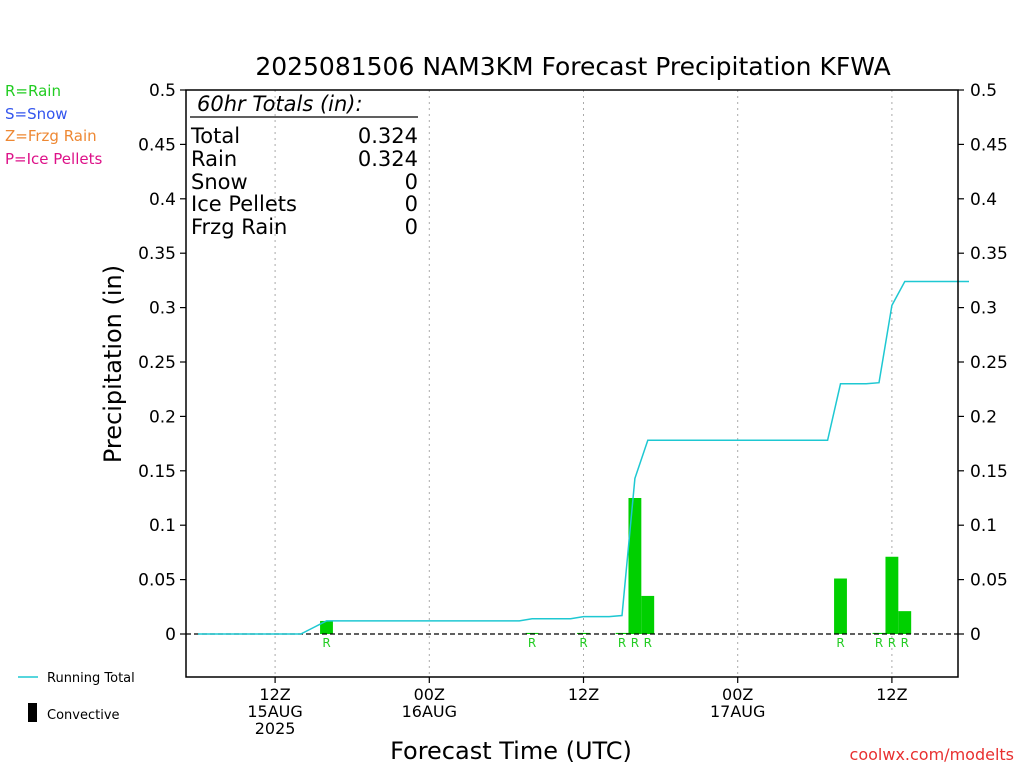  I want to click on y-tick-label-right-0: 0, so click(975, 635).